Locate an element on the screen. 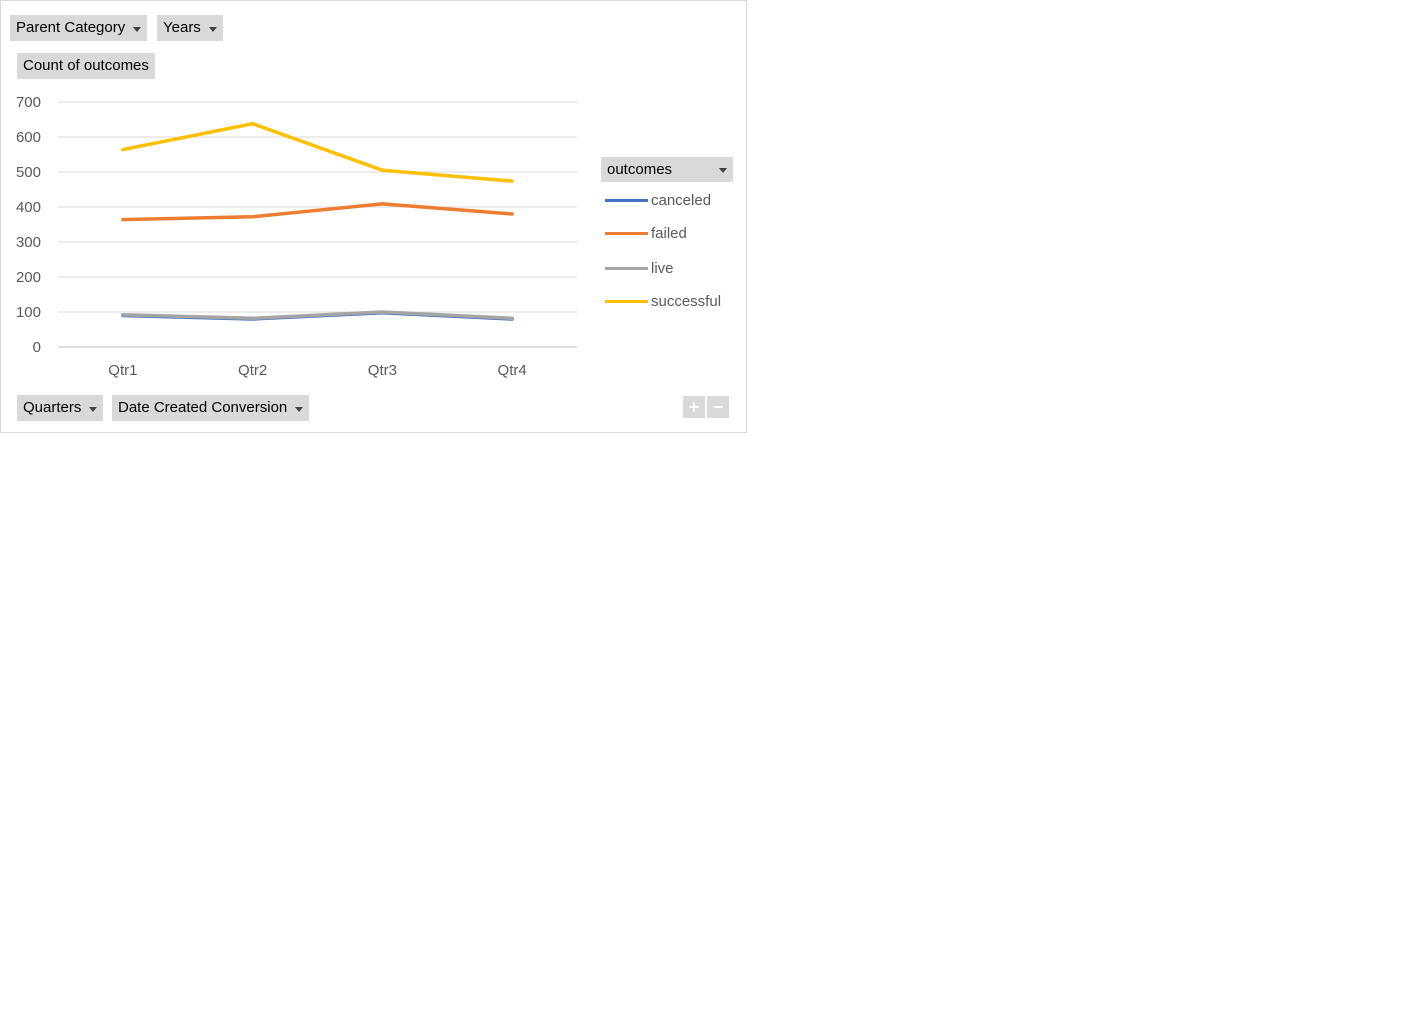  years-filter-button: Years is located at coordinates (190, 28).